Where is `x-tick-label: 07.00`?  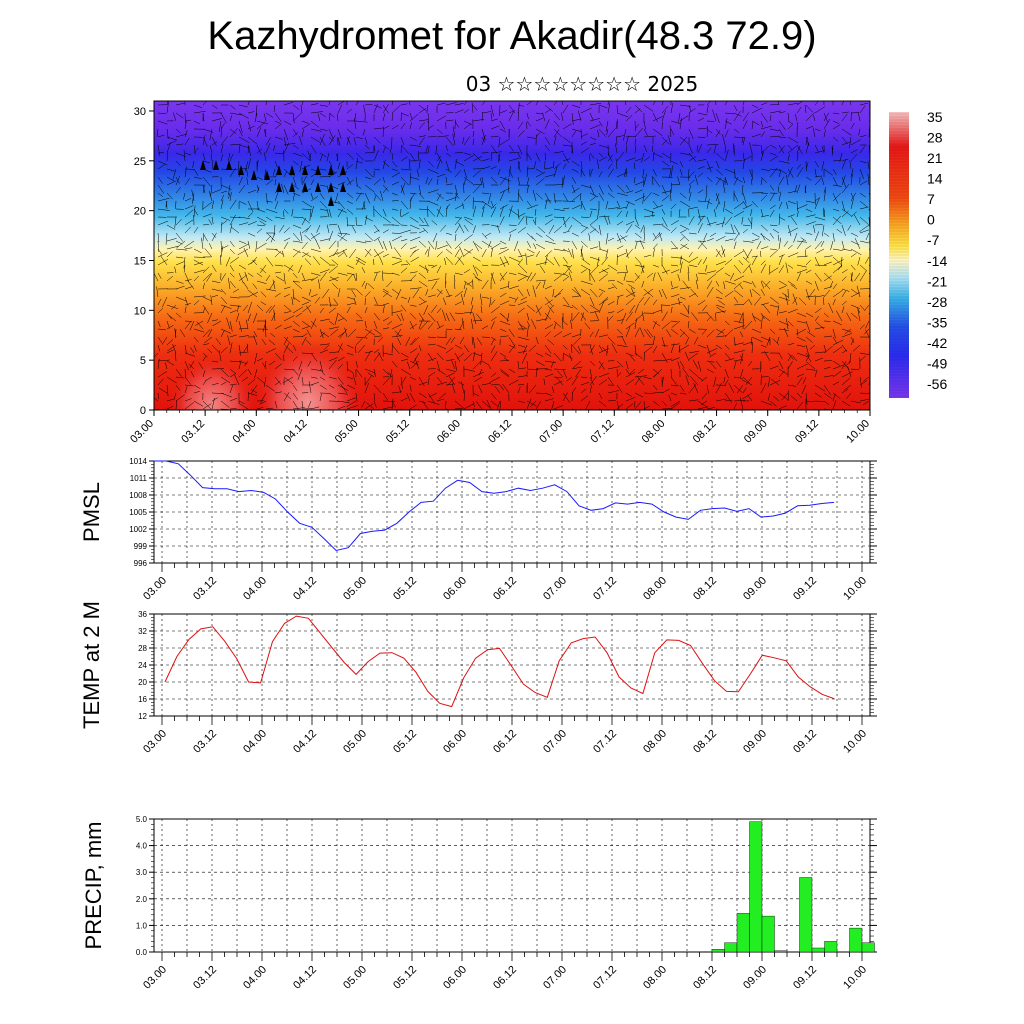 x-tick-label: 07.00 is located at coordinates (555, 978).